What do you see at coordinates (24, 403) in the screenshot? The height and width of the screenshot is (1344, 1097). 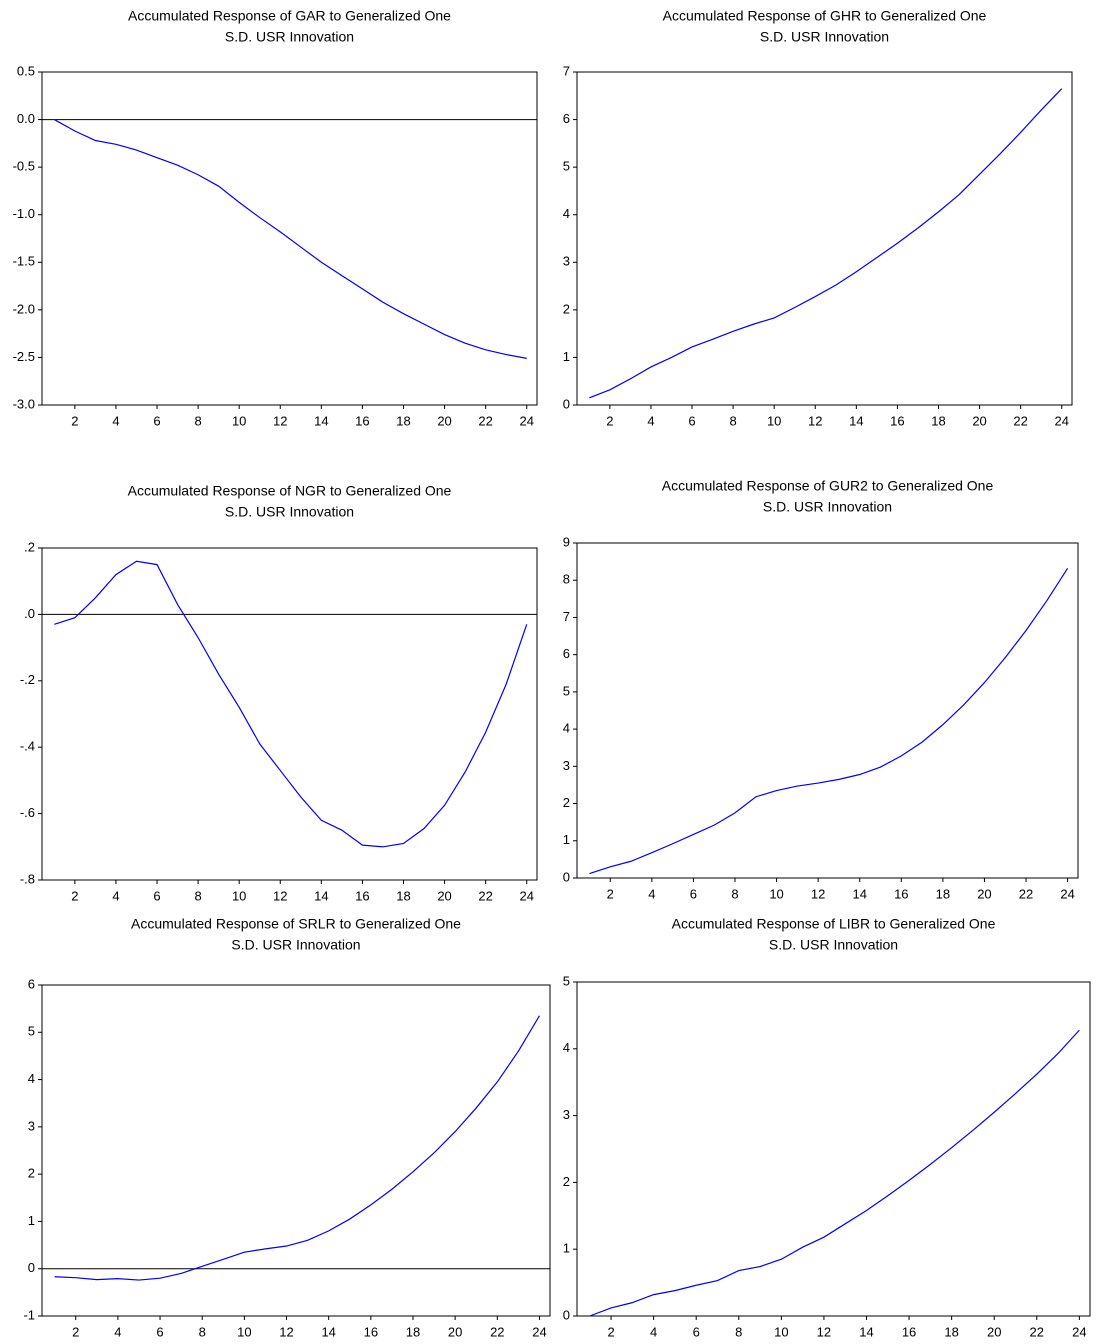 I see `y-tick-label: -3.0` at bounding box center [24, 403].